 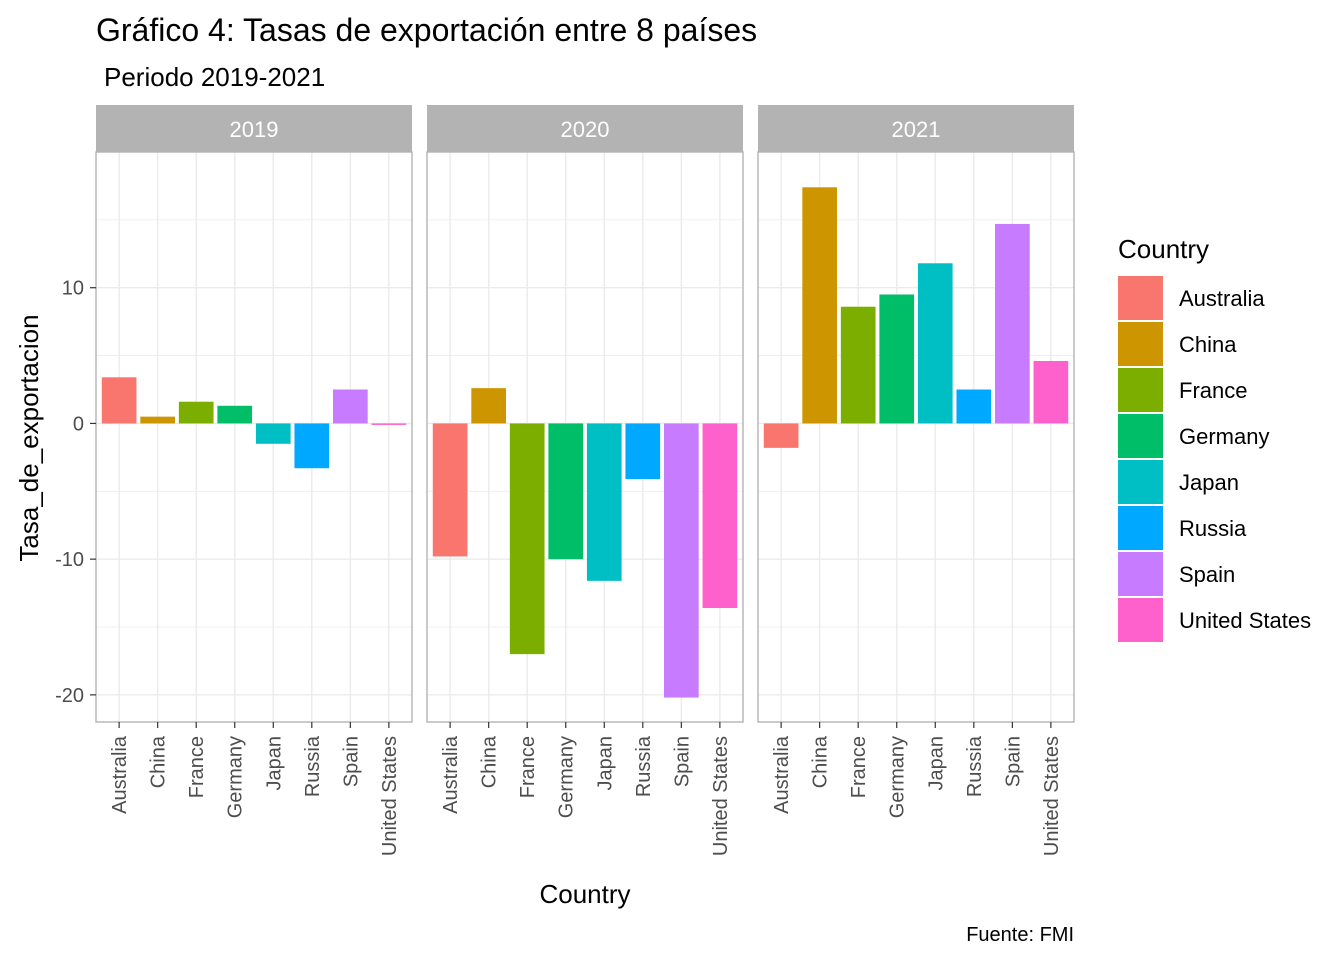 I want to click on bar-2021-china, so click(x=819, y=305).